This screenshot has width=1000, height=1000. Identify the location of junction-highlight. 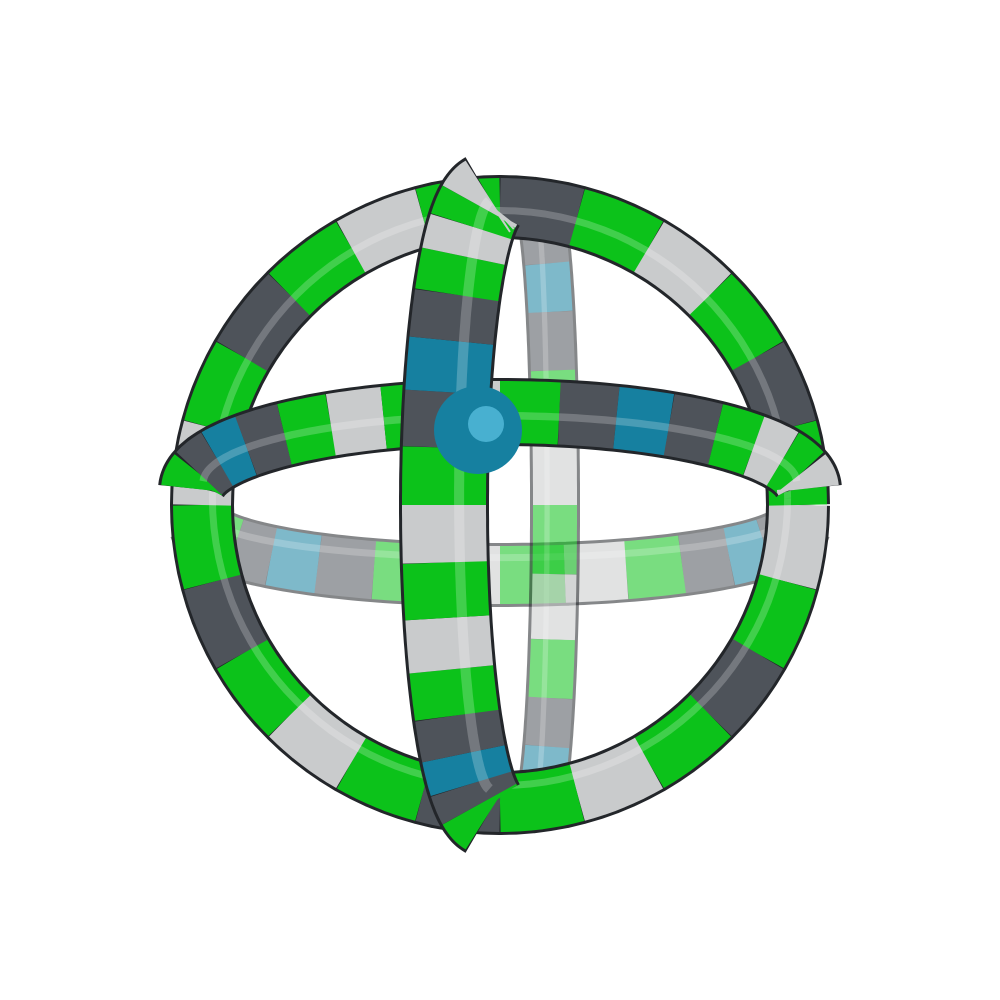
(486, 424).